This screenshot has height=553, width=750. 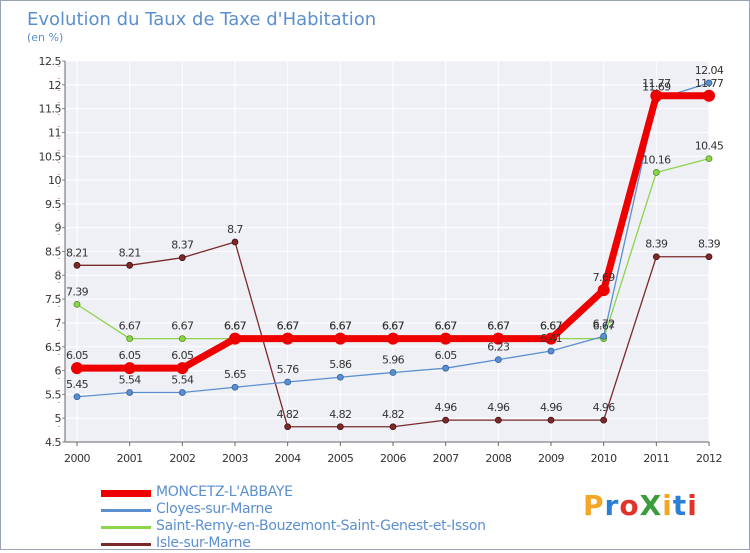 What do you see at coordinates (50, 156) in the screenshot?
I see `y-tick-label: 10.5` at bounding box center [50, 156].